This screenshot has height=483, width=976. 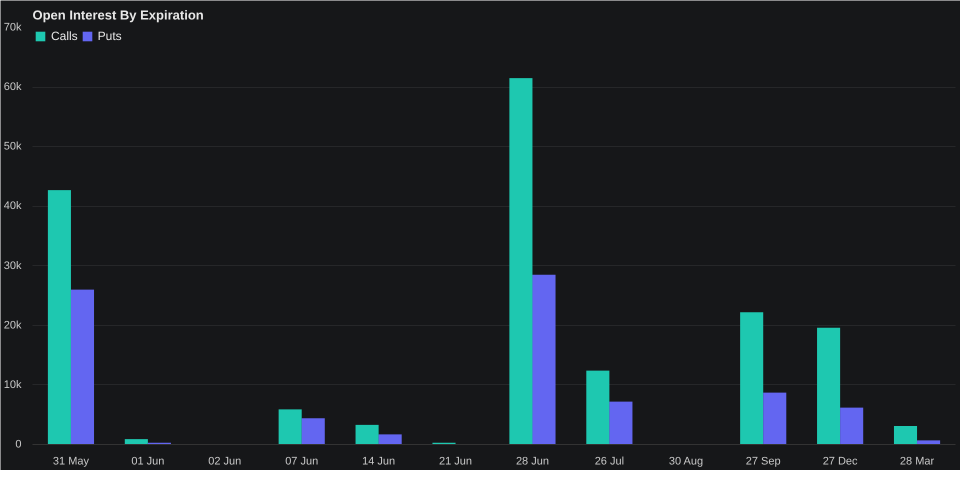 I want to click on chart-title: Open Interest By Expiration, so click(x=118, y=15).